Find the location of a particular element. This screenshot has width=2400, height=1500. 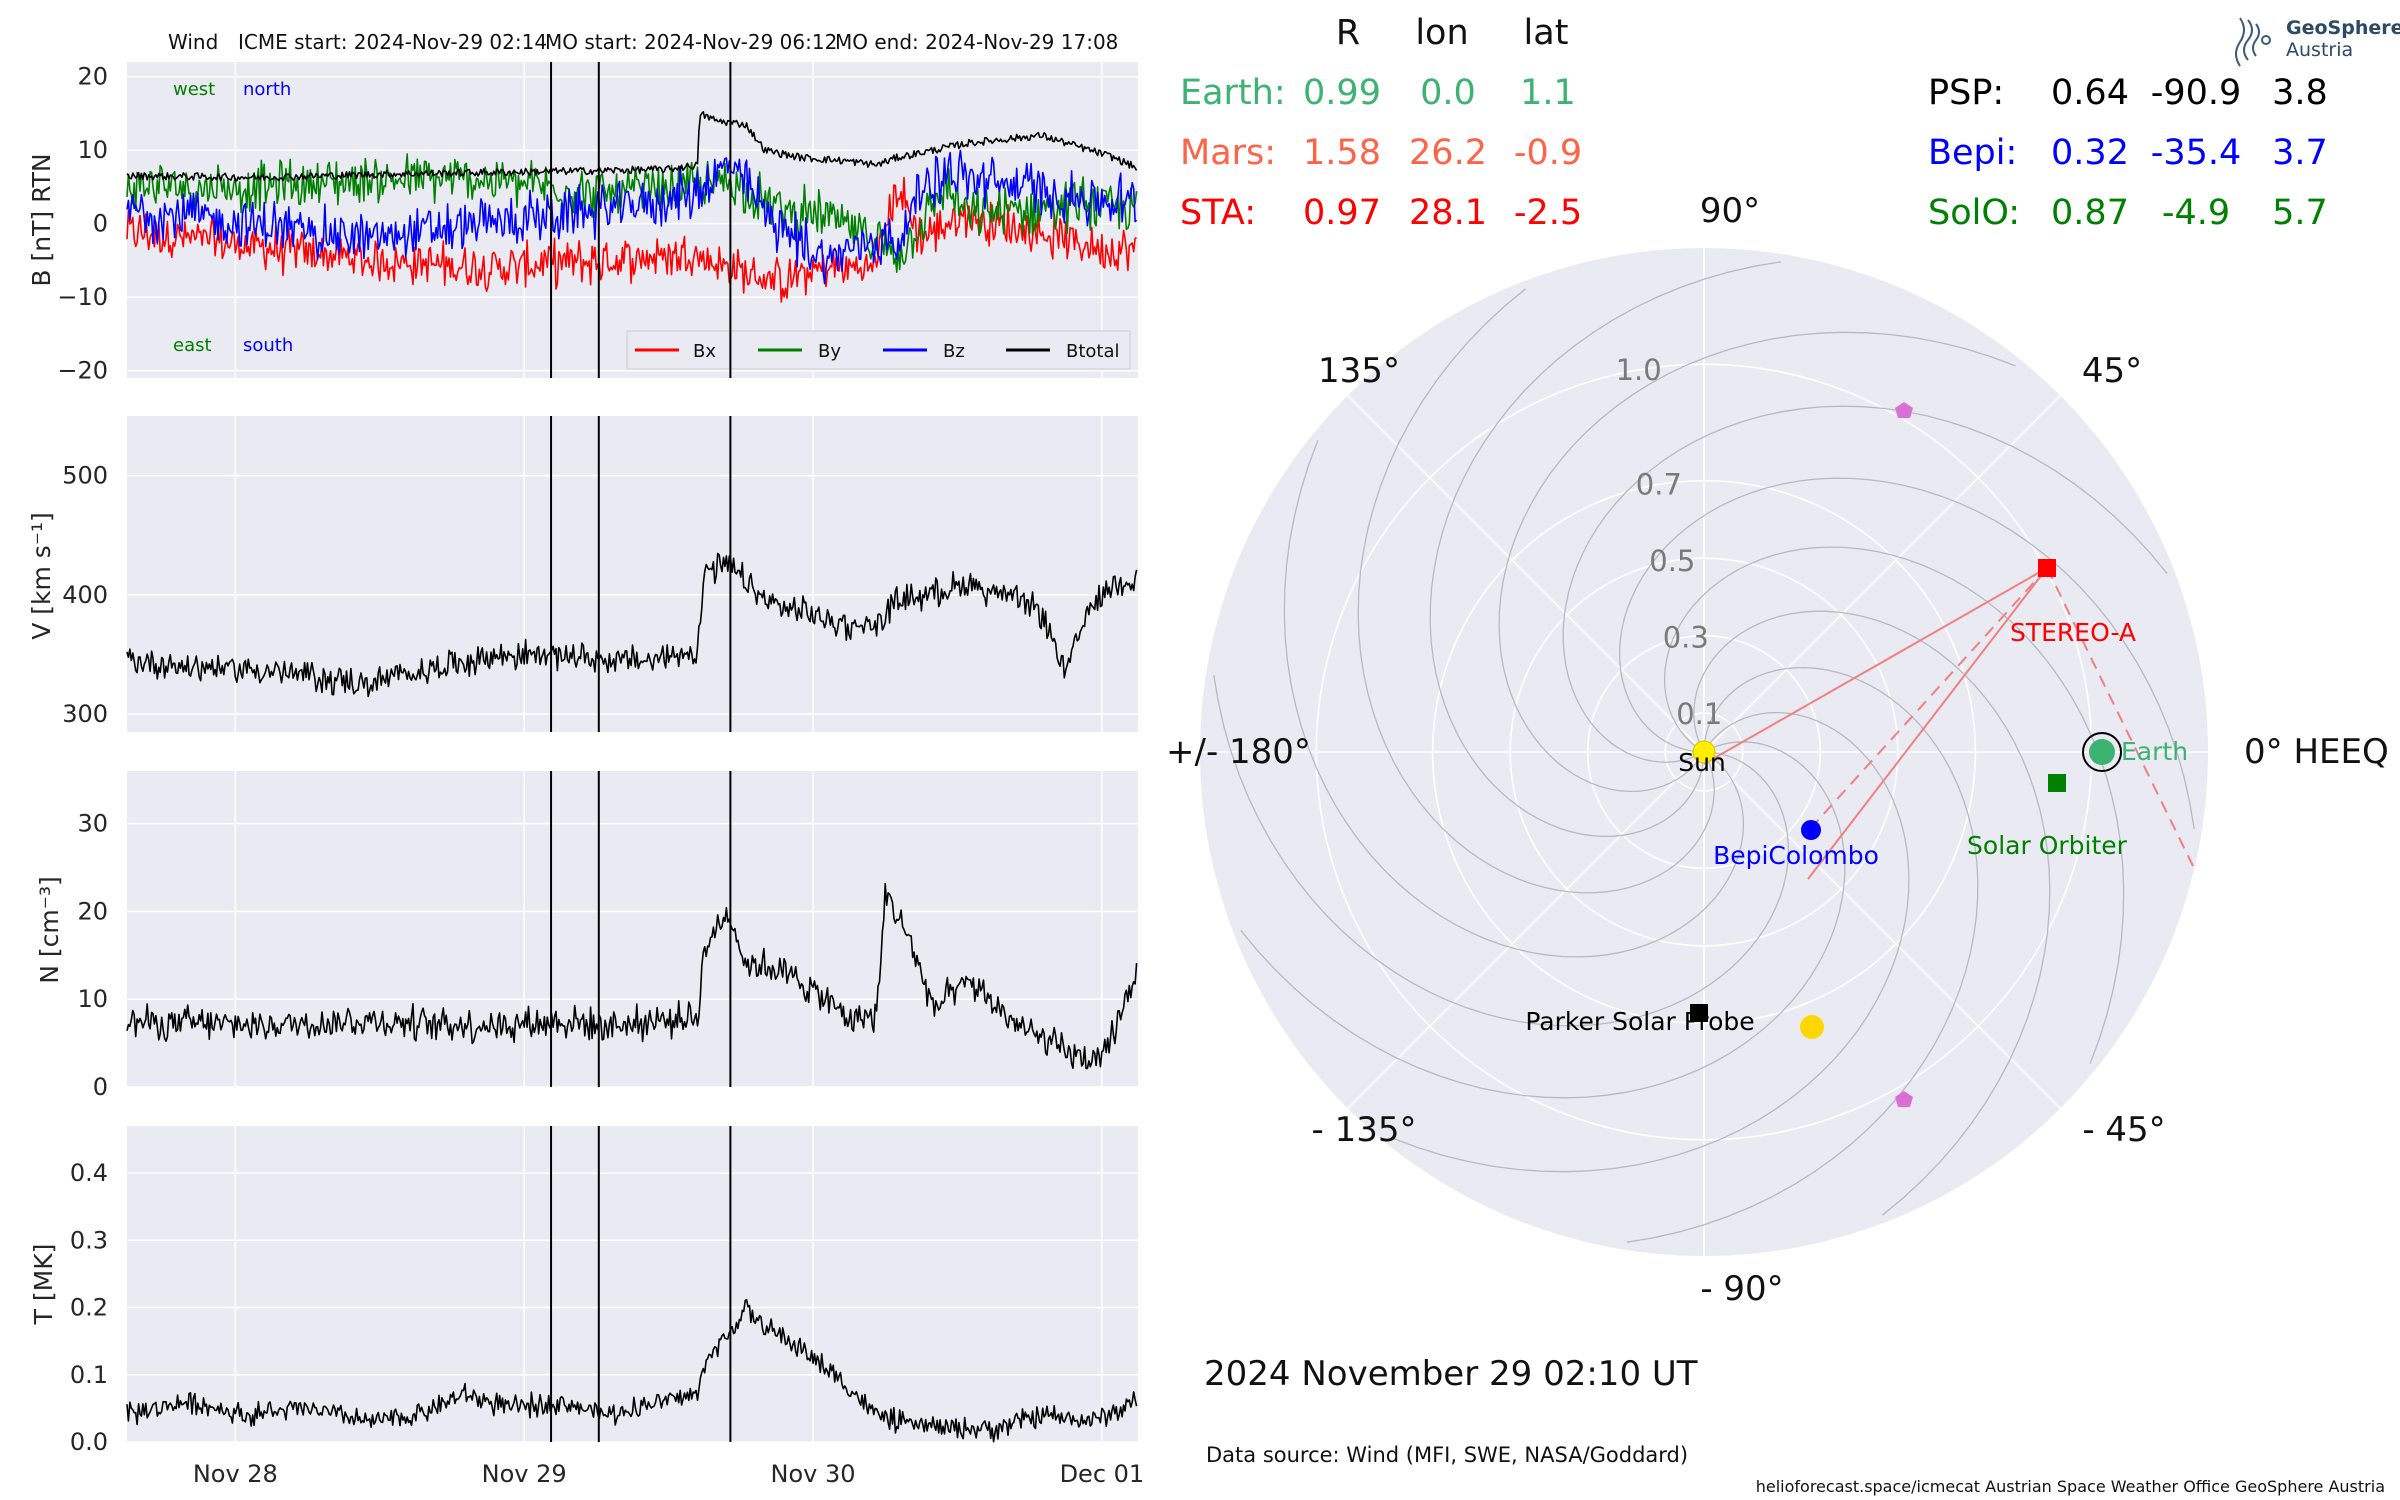

panel-v-ylabel: V [km s⁻¹] is located at coordinates (41, 576).